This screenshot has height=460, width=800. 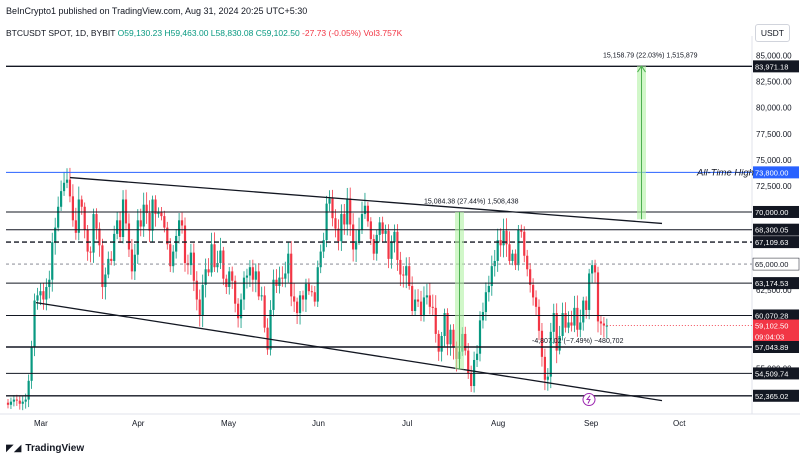 I want to click on price-tag-label: 54,509.74, so click(x=771, y=373).